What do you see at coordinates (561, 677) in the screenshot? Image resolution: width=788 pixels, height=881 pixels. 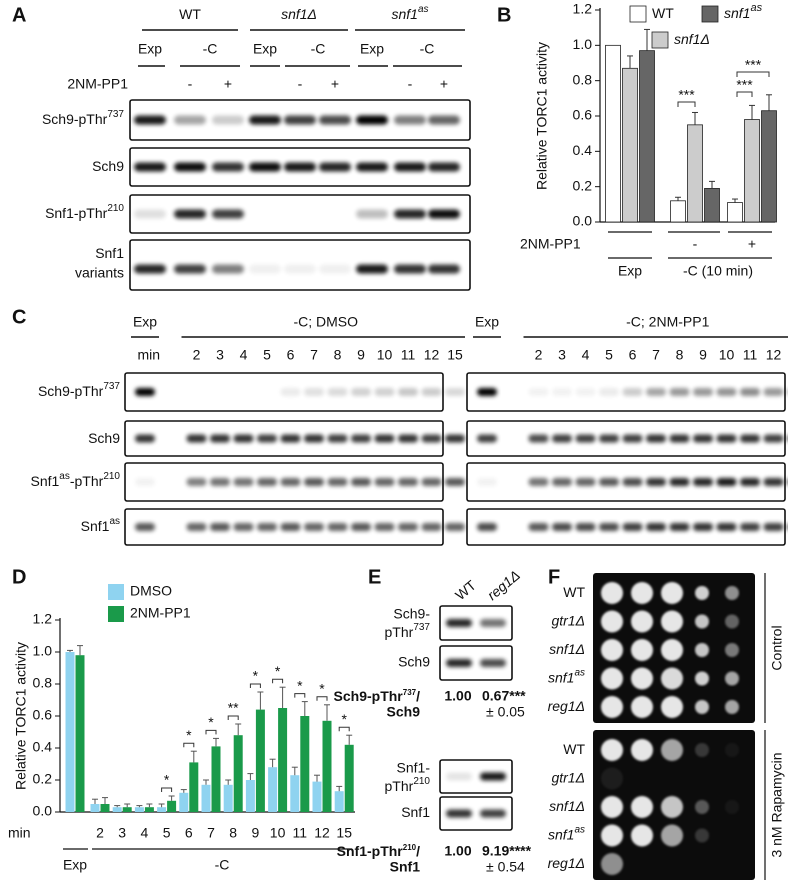 I see `strain-label-part: snf1` at bounding box center [561, 677].